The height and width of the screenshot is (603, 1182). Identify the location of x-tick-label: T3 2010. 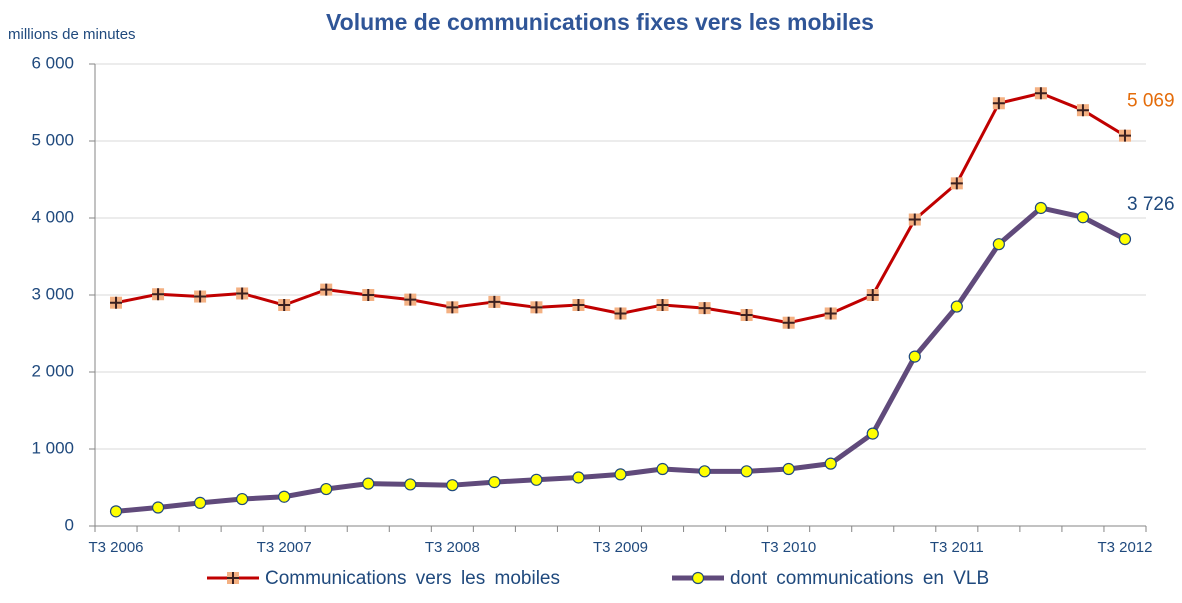
(788, 547).